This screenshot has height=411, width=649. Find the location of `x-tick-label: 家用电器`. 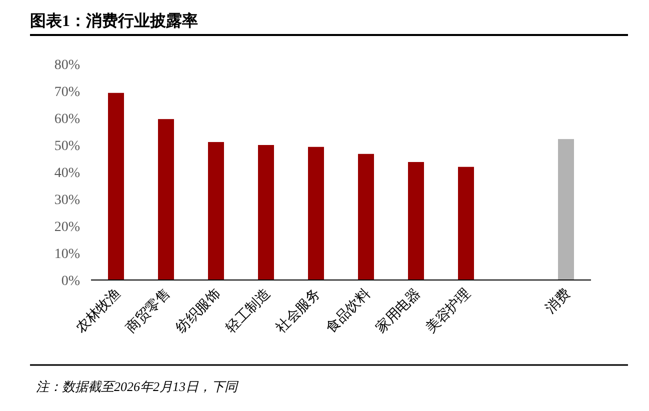

x-tick-label: 家用电器 is located at coordinates (398, 311).